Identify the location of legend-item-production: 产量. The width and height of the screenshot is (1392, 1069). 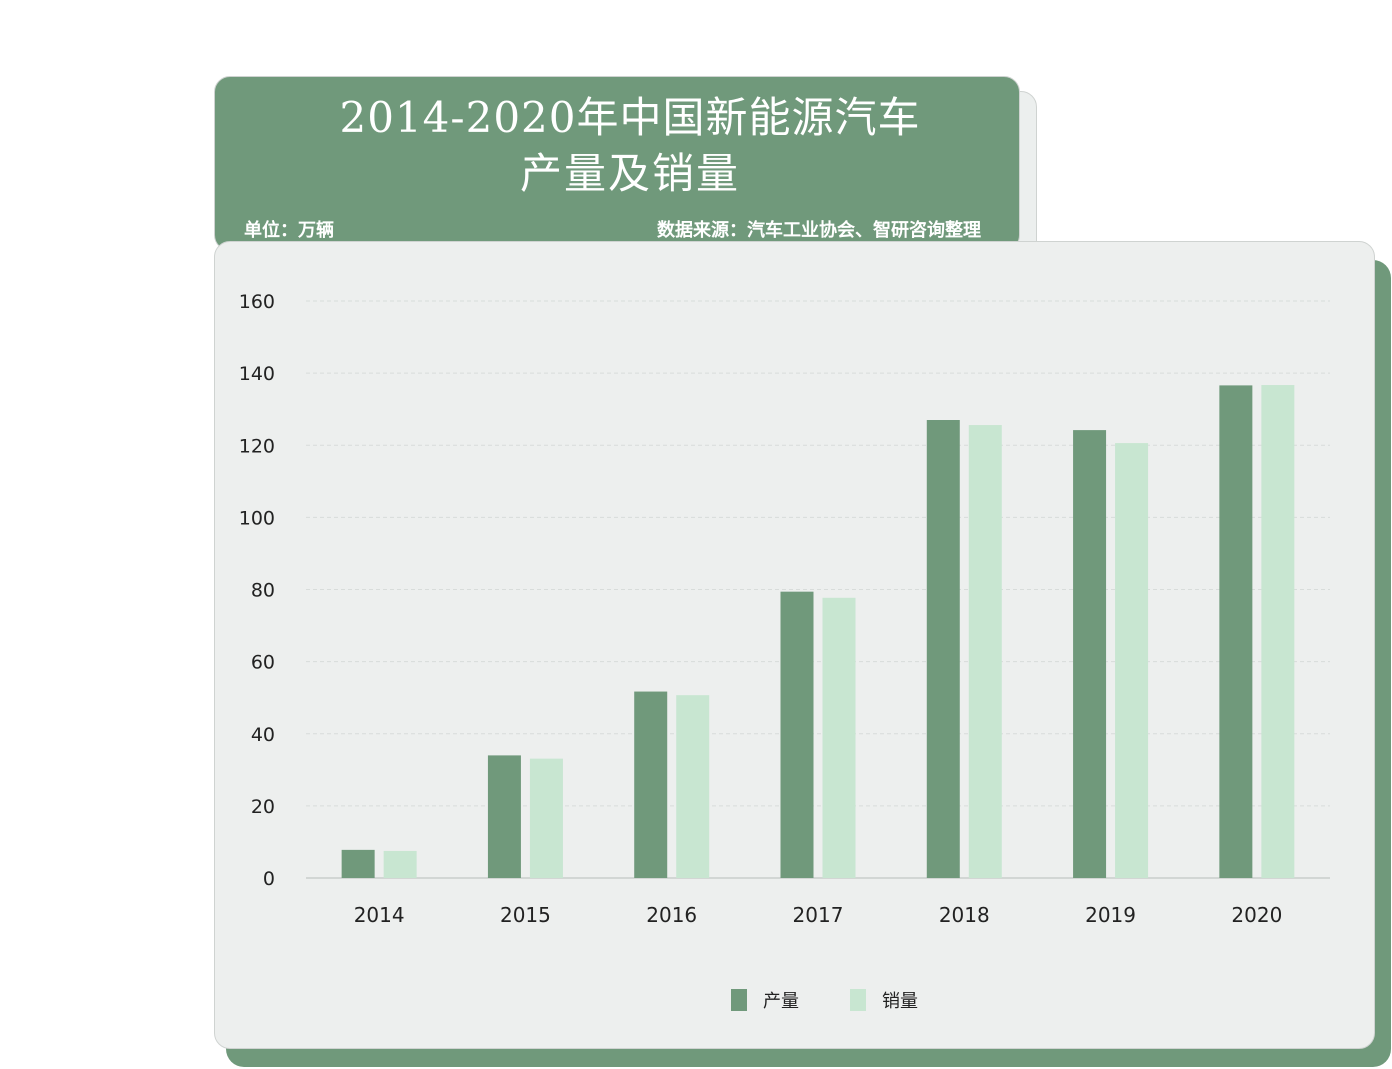
(765, 1000).